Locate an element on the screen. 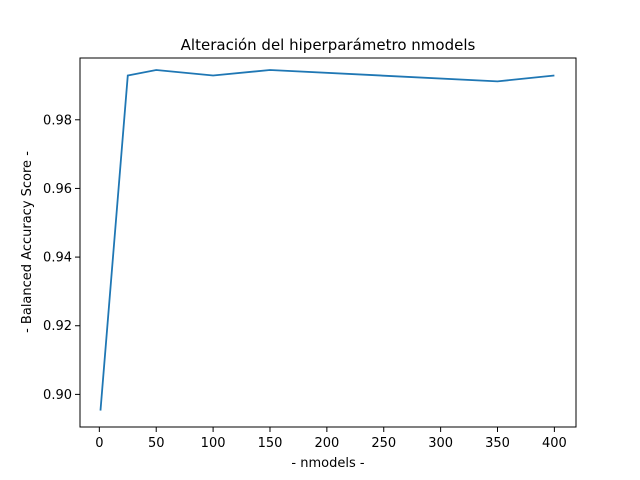 This screenshot has width=640, height=480. chart-title: Alteración del hiperparámetro nmodels is located at coordinates (328, 45).